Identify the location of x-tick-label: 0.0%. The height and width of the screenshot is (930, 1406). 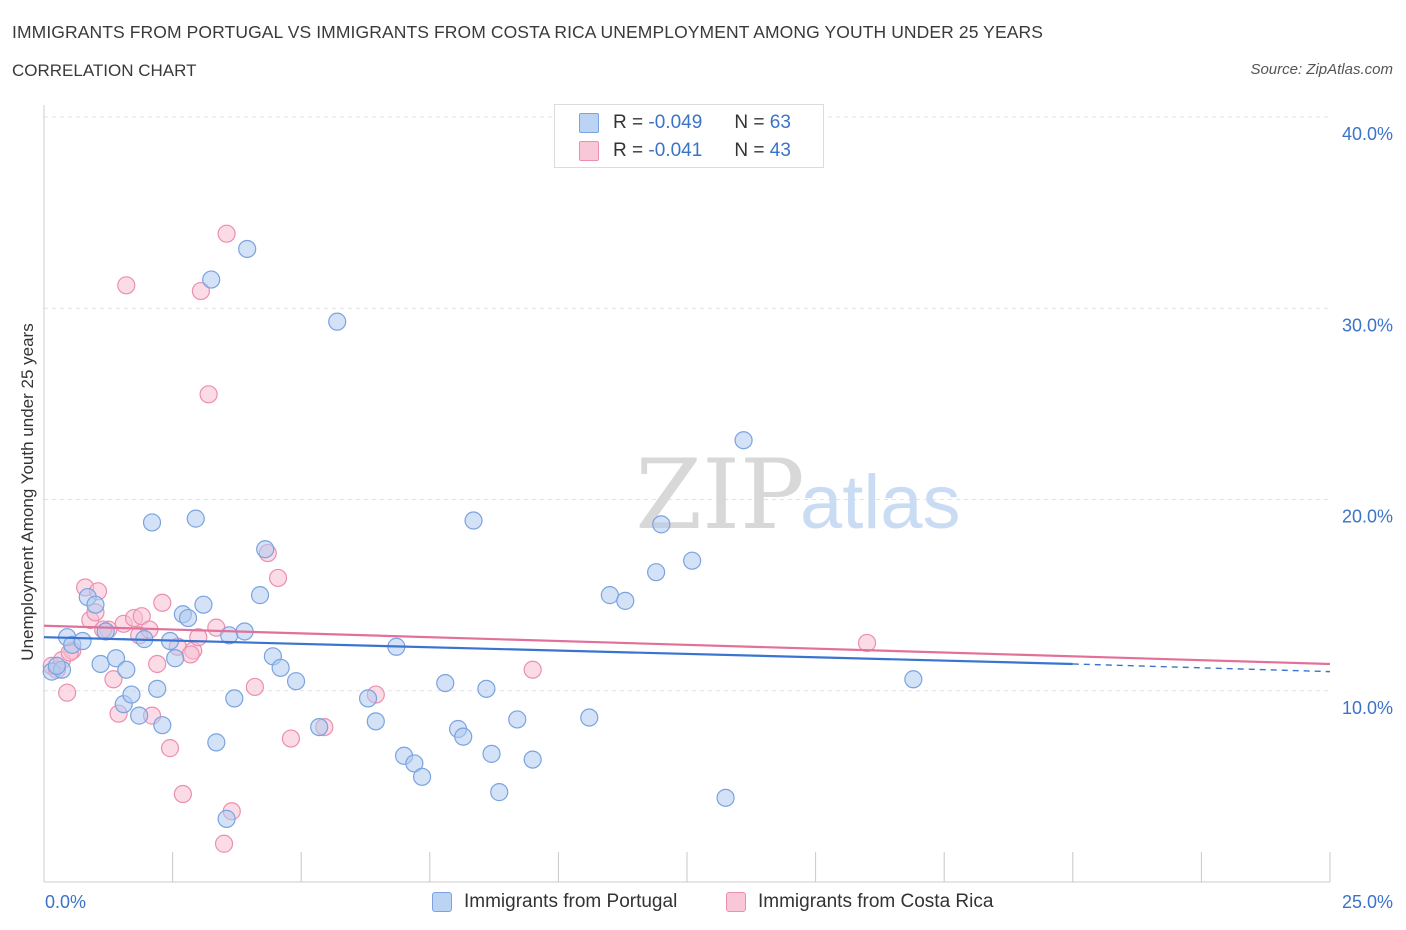
(65, 902).